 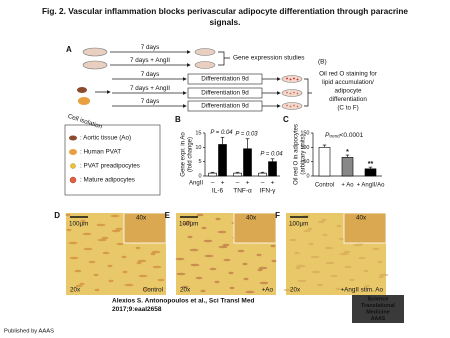 I want to click on y-tick-label: 5, so click(x=199, y=162).